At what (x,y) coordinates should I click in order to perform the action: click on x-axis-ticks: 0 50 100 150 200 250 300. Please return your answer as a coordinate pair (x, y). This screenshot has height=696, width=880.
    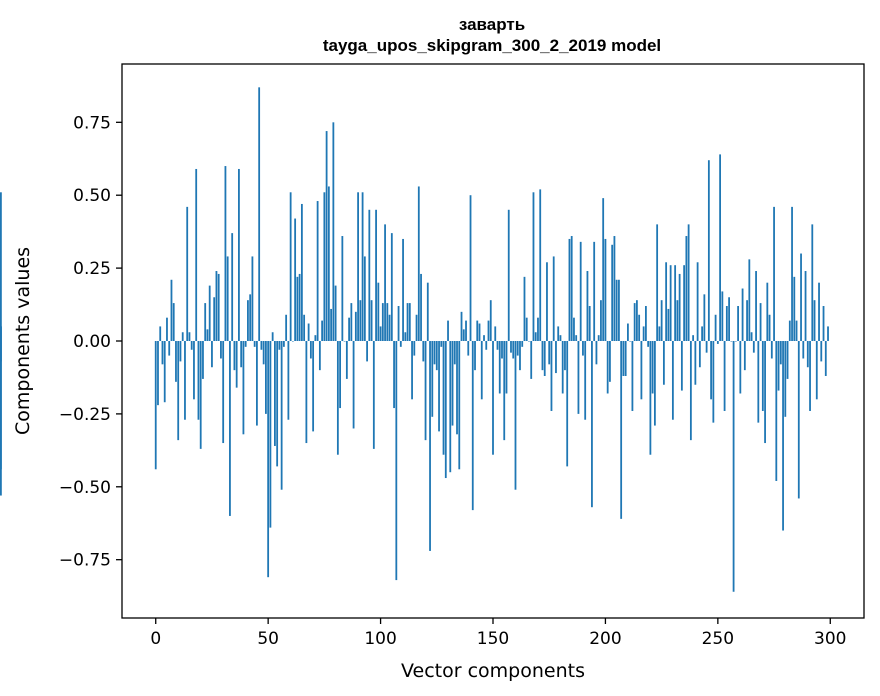
    Looking at the image, I should click on (498, 633).